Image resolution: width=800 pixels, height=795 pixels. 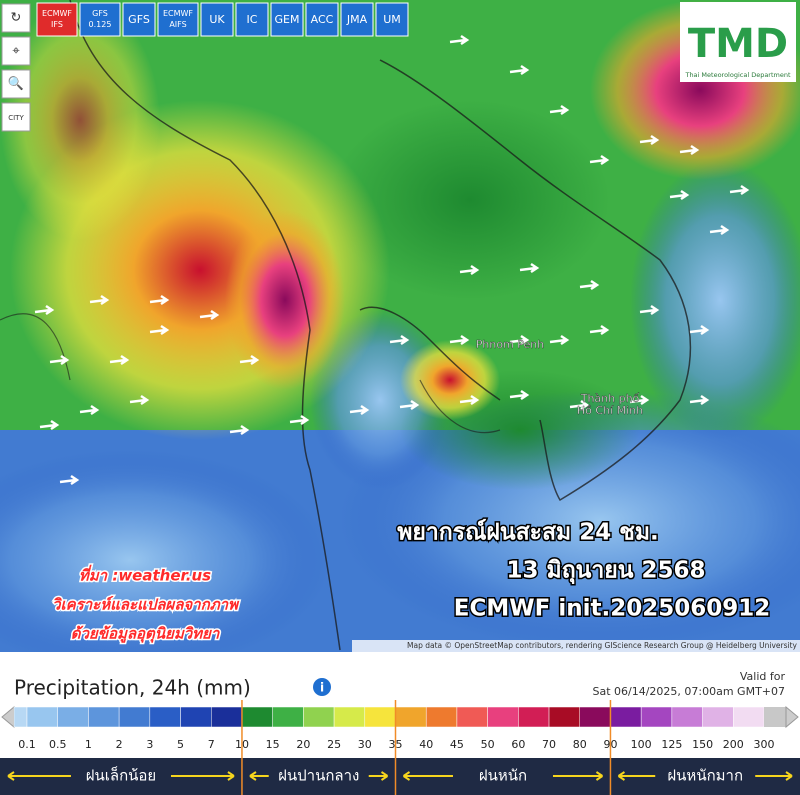 What do you see at coordinates (180, 744) in the screenshot?
I see `scale-label: 5` at bounding box center [180, 744].